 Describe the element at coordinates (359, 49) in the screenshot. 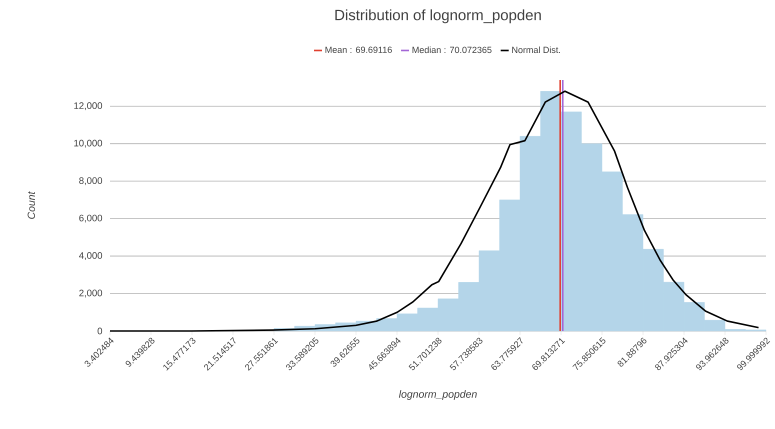

I see `legend-label: Mean : 69.69116` at that location.